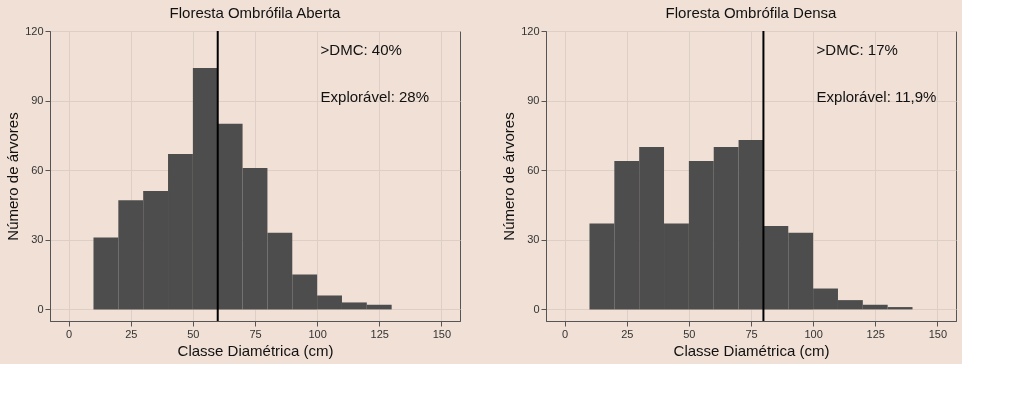 Image resolution: width=1024 pixels, height=416 pixels. Describe the element at coordinates (857, 49) in the screenshot. I see `annotation: >DMC: 17%` at that location.